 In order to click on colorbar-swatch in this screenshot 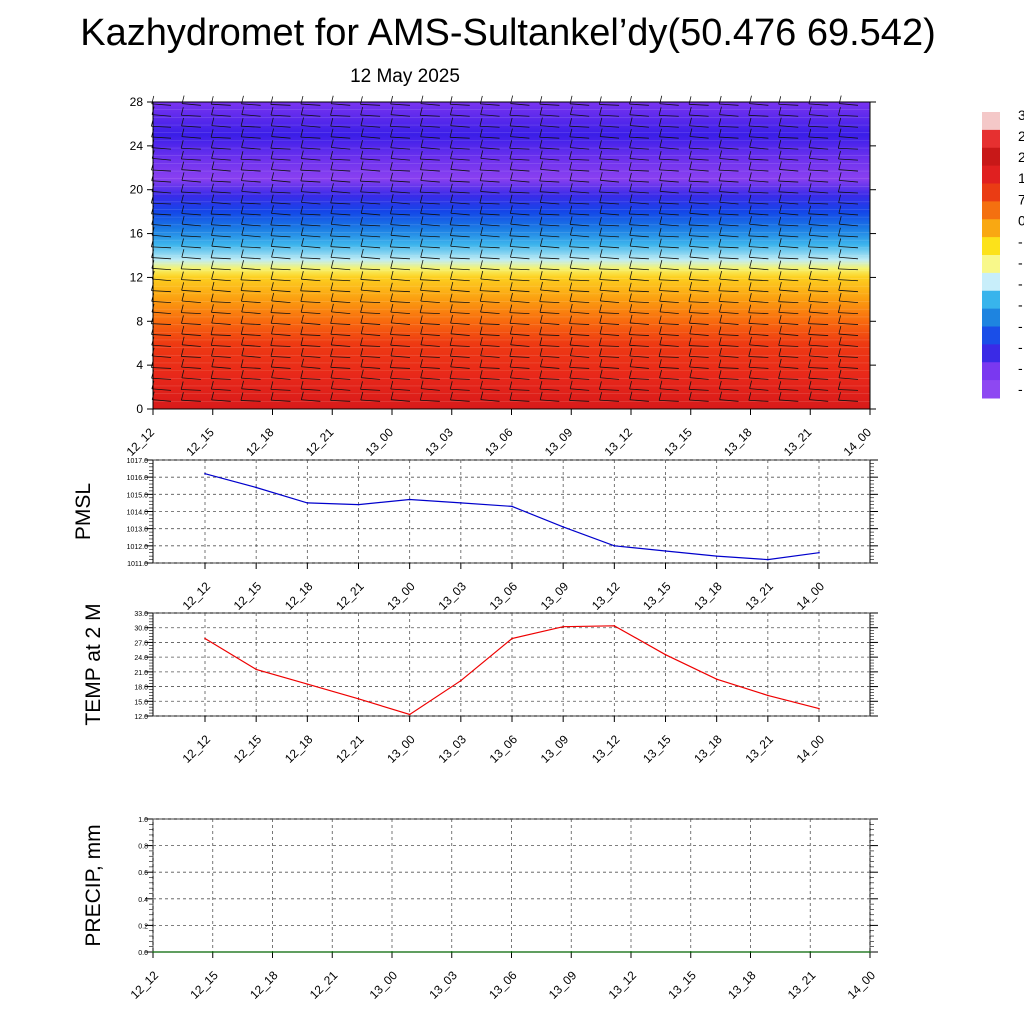, I will do `click(991, 353)`.